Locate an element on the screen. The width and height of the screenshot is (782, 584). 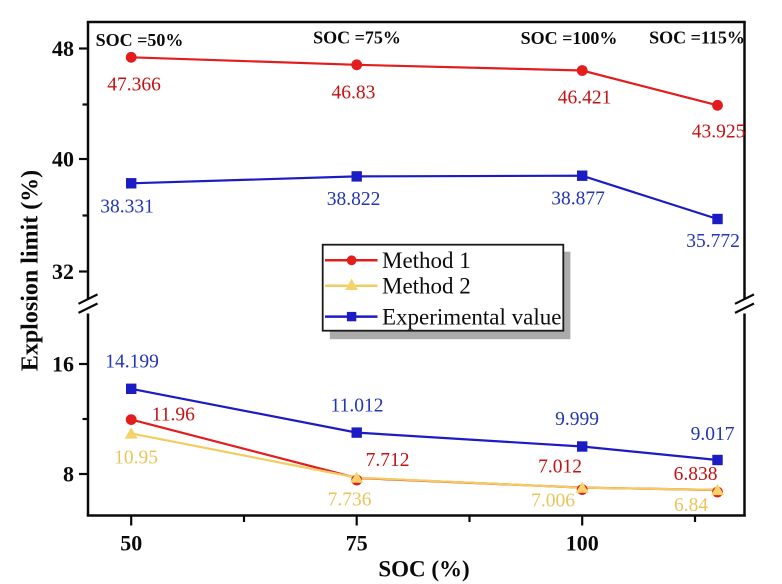
svg-text: 46.83 is located at coordinates (353, 93).